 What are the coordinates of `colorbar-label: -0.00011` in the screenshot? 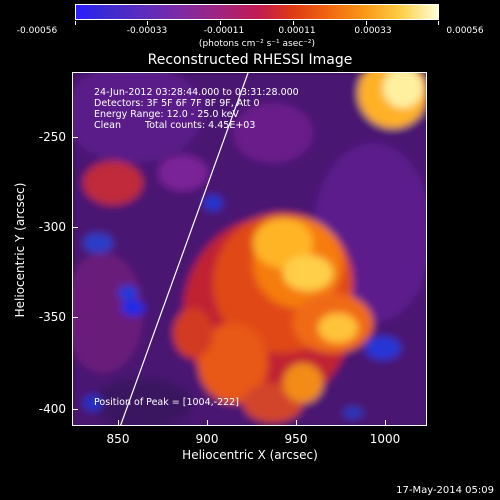 It's located at (224, 31).